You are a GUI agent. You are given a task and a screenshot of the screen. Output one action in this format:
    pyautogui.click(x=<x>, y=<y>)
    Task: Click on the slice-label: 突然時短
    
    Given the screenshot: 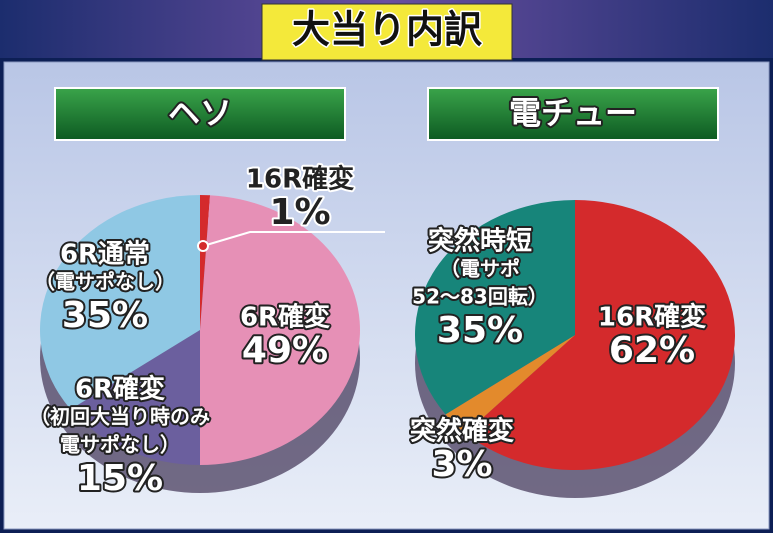 What is the action you would take?
    pyautogui.click(x=480, y=241)
    